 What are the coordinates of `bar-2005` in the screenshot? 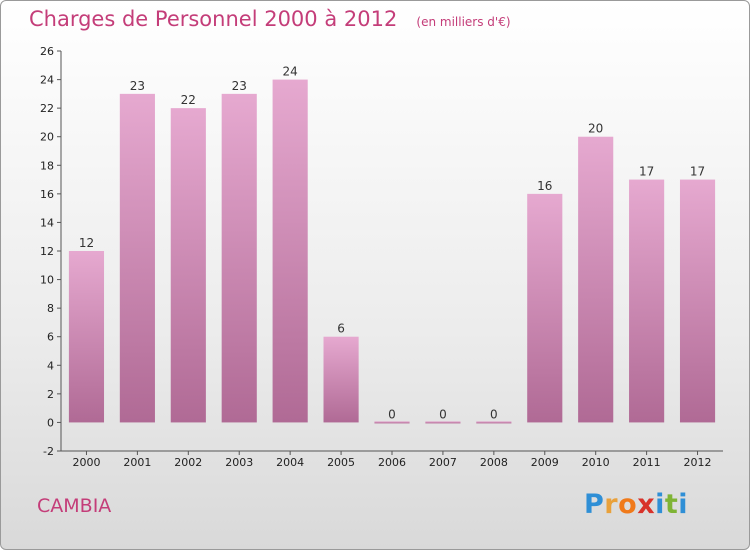 It's located at (341, 379).